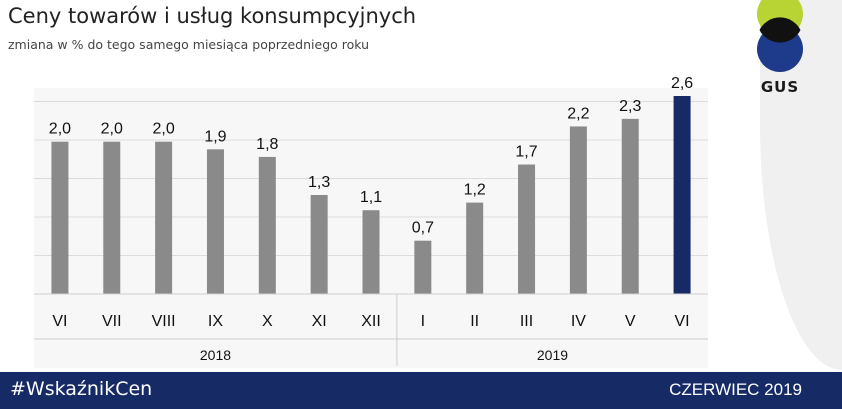 This screenshot has width=842, height=409. I want to click on logo-overlap, so click(780, 30).